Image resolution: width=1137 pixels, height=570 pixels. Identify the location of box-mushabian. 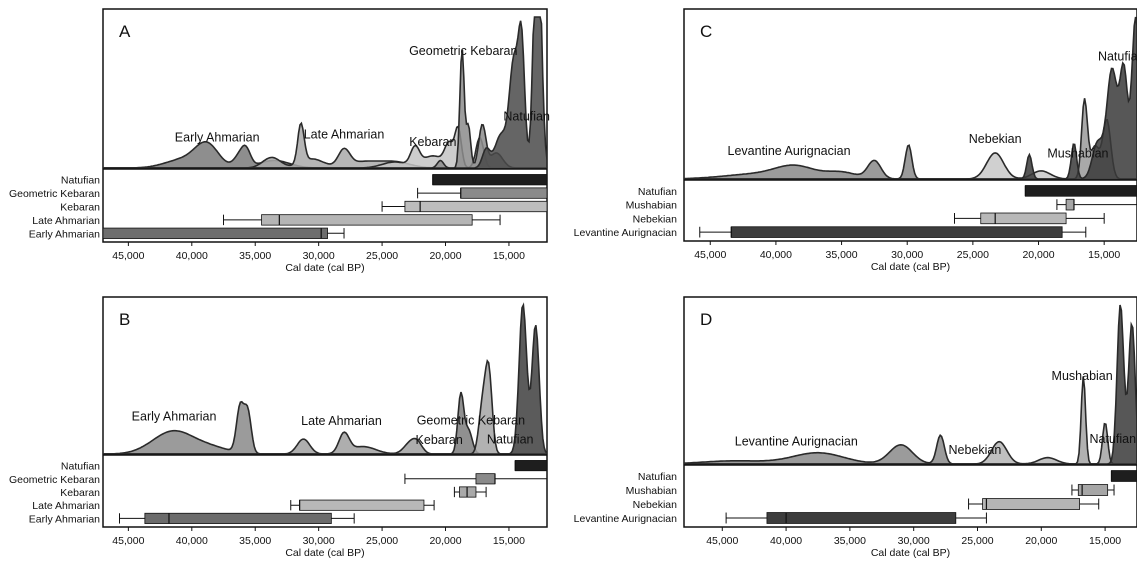
(1096, 204).